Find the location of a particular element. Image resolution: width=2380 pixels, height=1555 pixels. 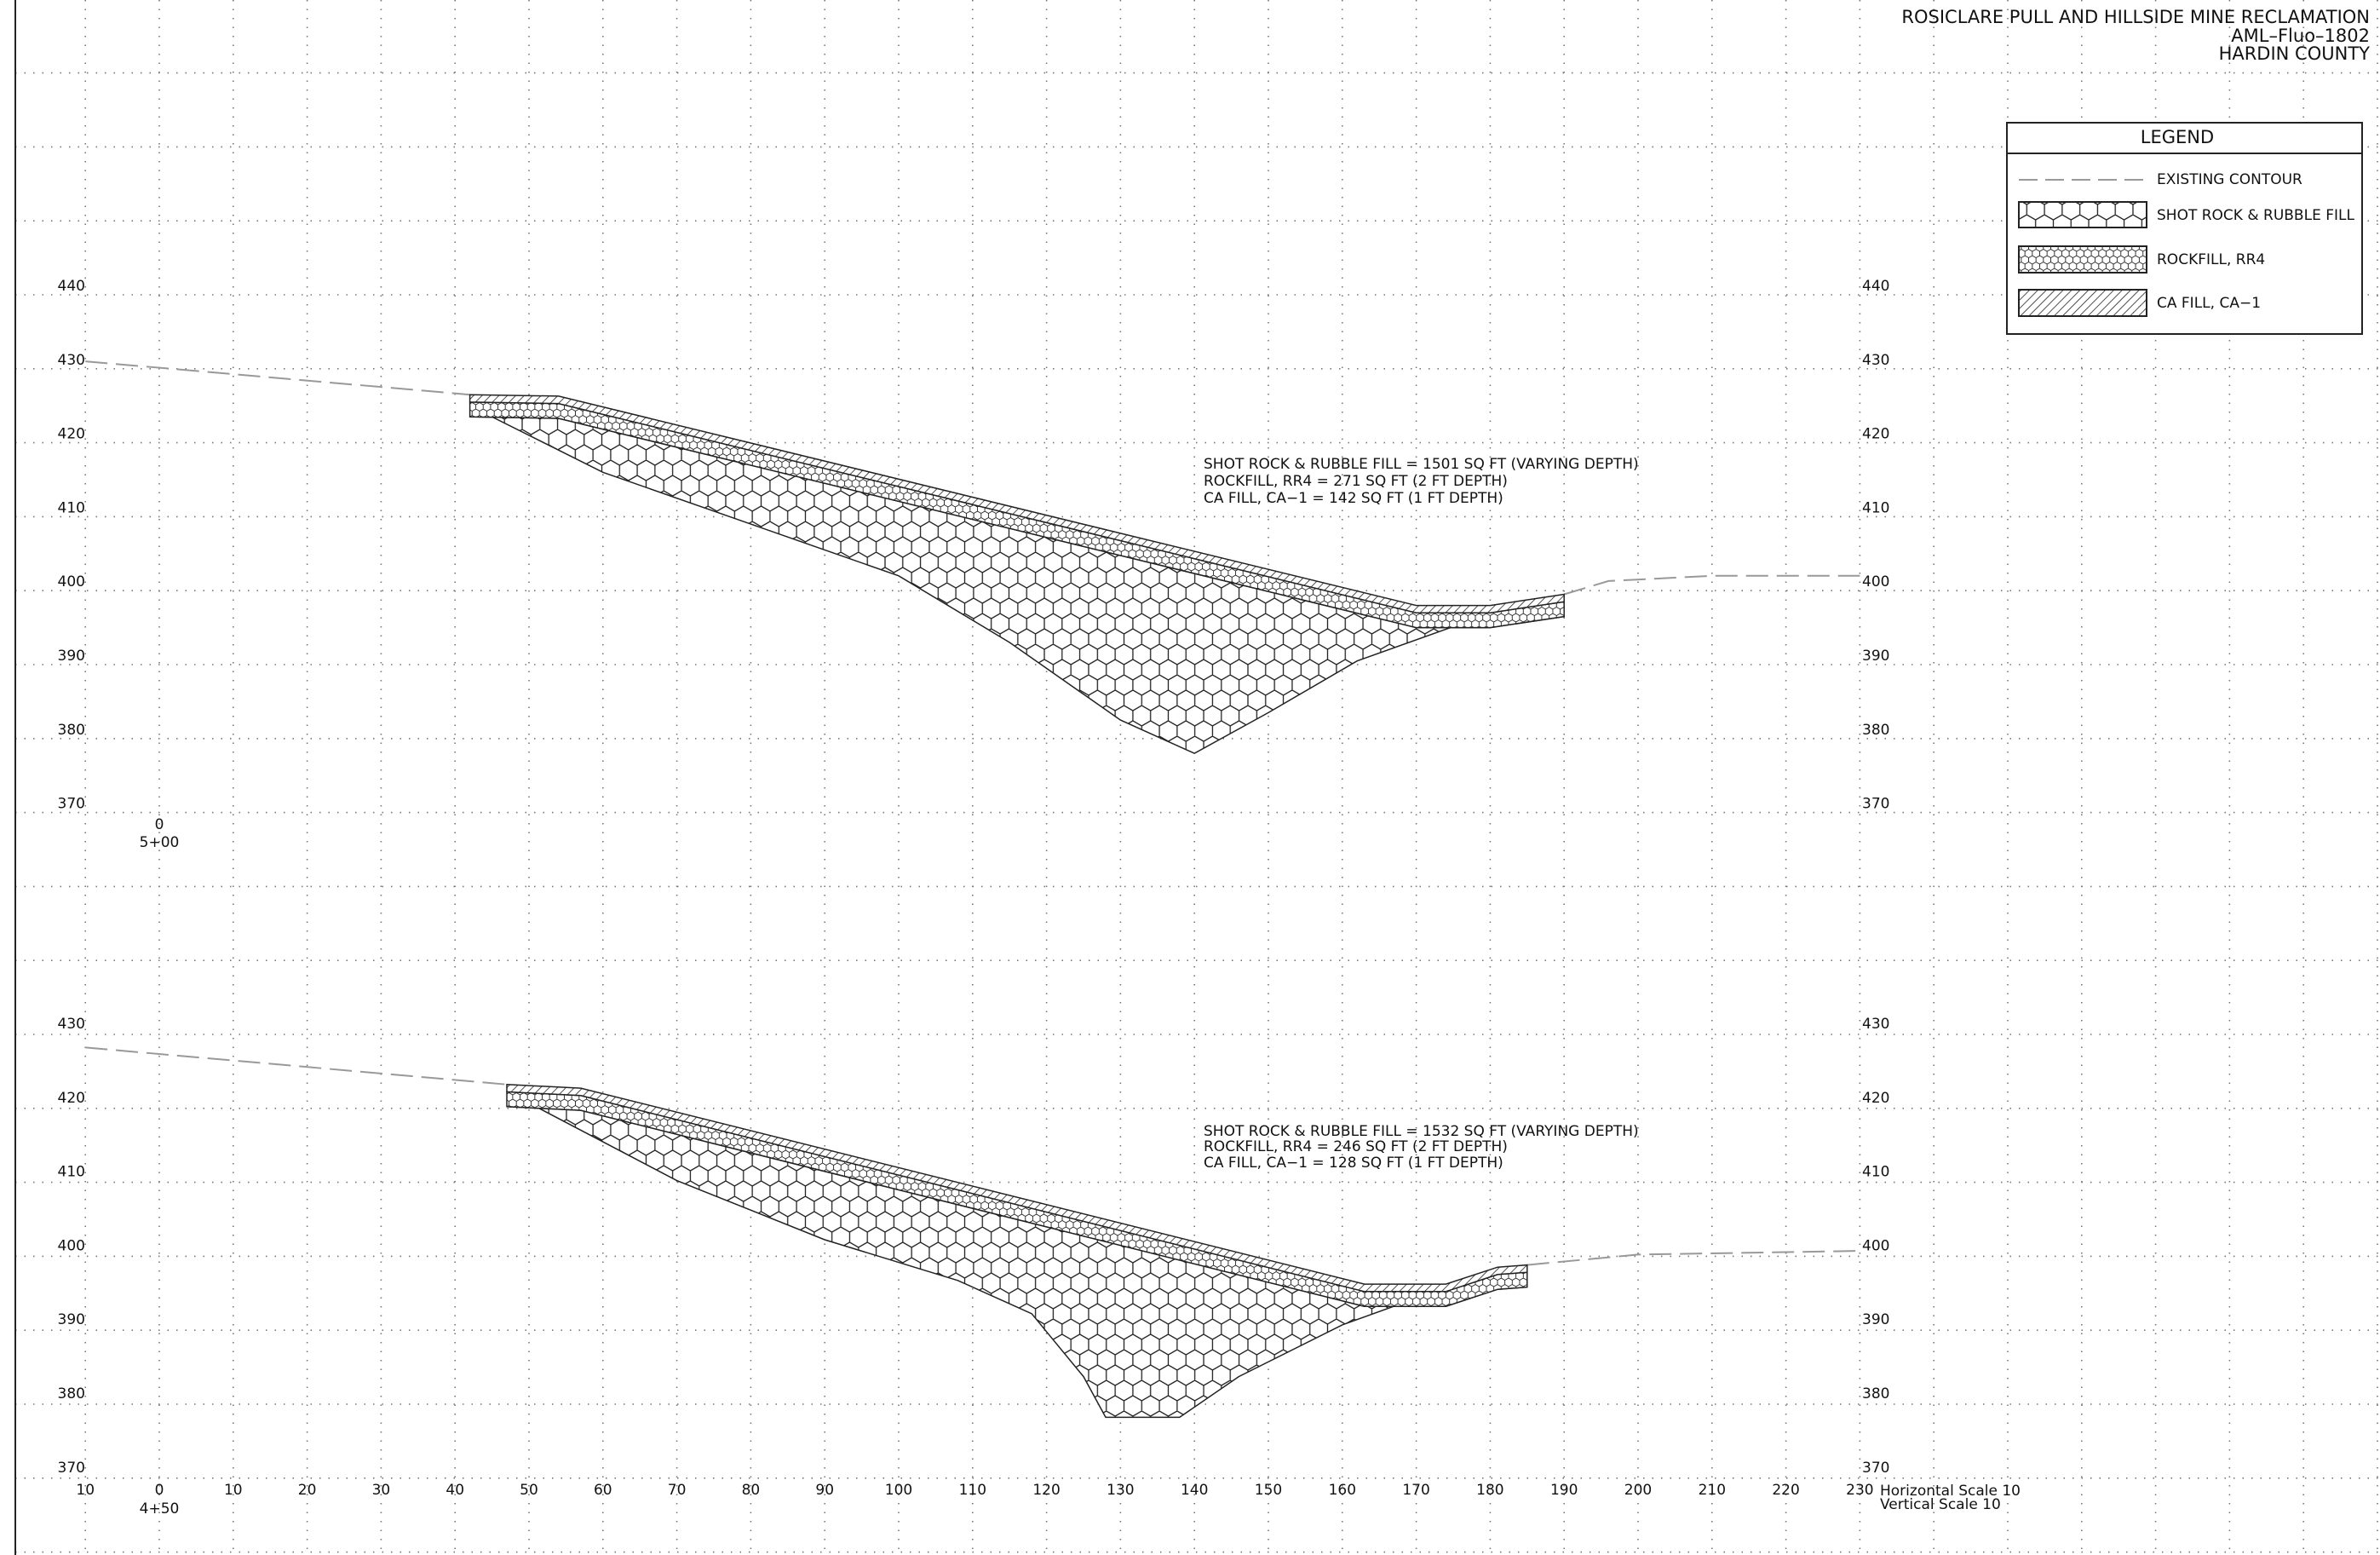

legend-label: CA FILL, CA−1 is located at coordinates (2209, 304).